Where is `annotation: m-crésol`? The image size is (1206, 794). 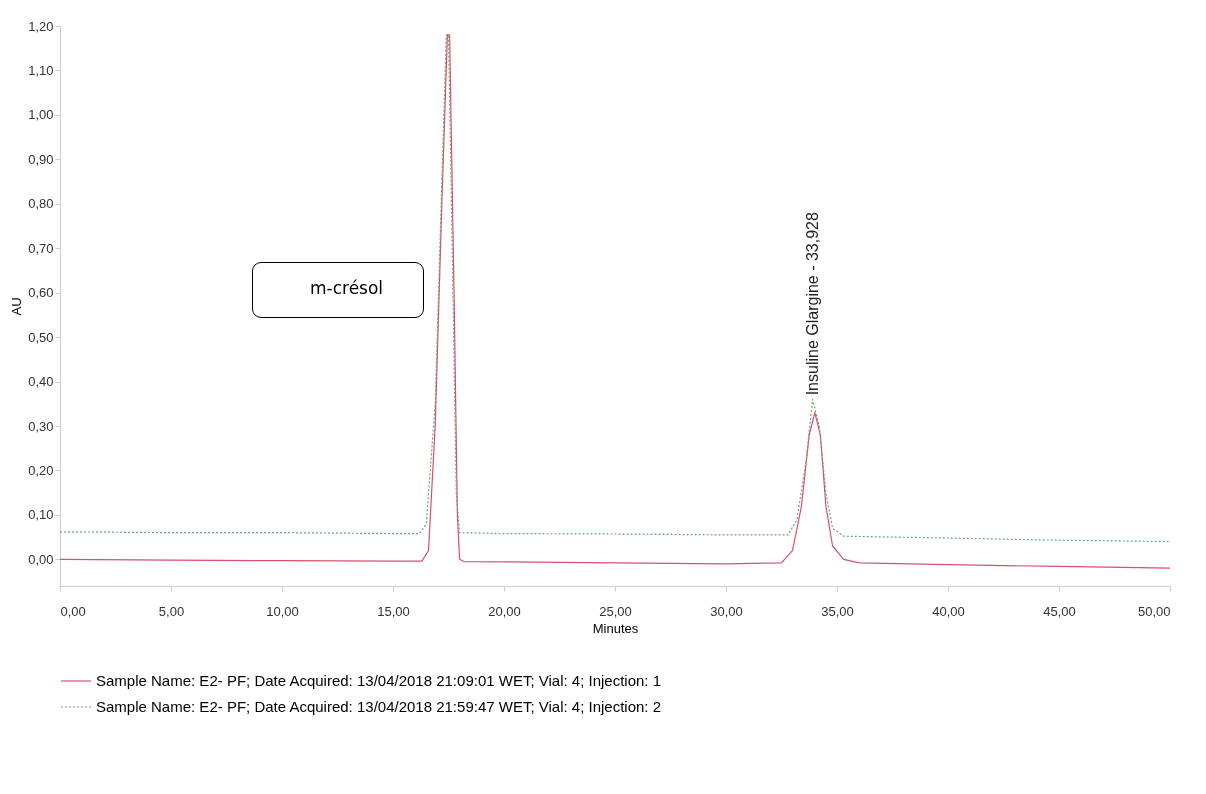 annotation: m-crésol is located at coordinates (347, 288).